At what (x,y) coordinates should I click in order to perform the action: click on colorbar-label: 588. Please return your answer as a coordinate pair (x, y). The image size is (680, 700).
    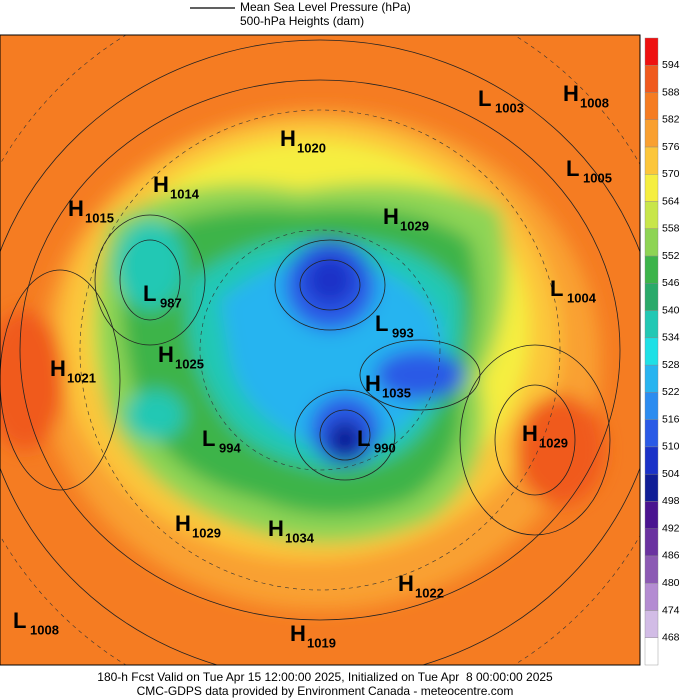
    Looking at the image, I should click on (671, 92).